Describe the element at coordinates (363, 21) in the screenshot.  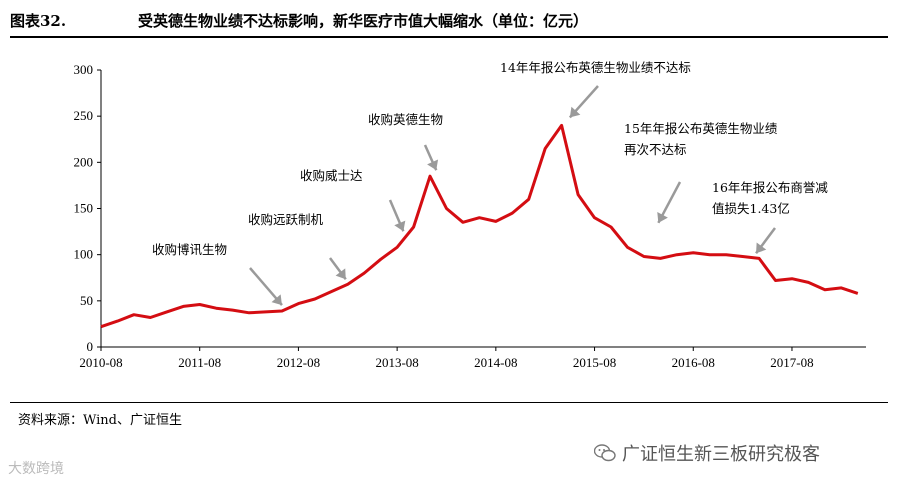
I see `figure-title: 受英德生物业绩不达标影响，新华医疗市值大幅缩水（单位：亿元）` at that location.